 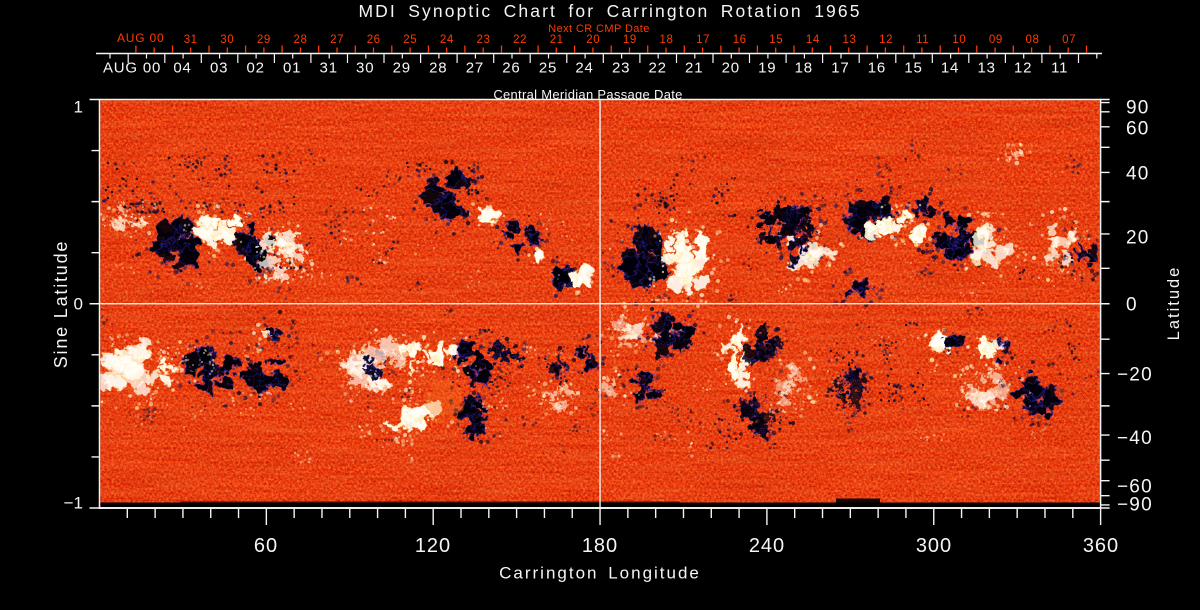 I want to click on svg-text: 90, so click(x=1138, y=108).